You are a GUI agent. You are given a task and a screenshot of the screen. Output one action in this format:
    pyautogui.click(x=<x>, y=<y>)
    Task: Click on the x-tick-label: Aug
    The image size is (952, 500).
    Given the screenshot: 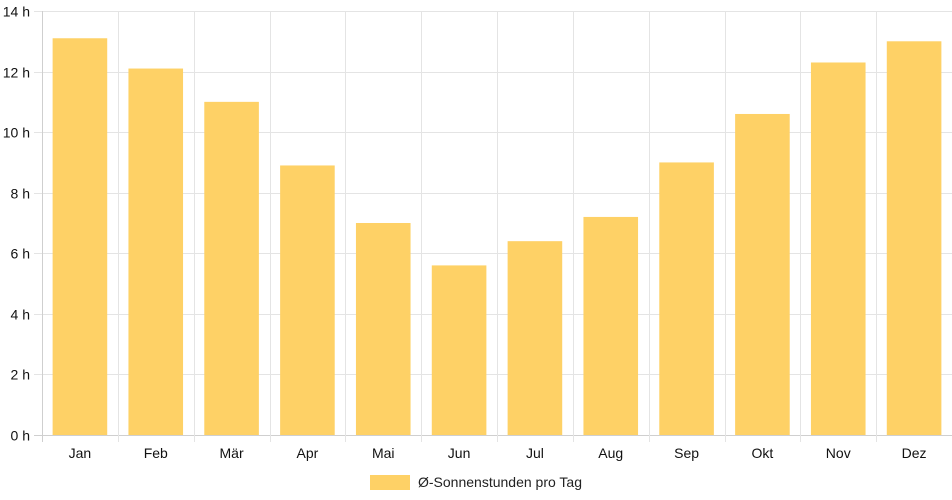 What is the action you would take?
    pyautogui.click(x=610, y=453)
    